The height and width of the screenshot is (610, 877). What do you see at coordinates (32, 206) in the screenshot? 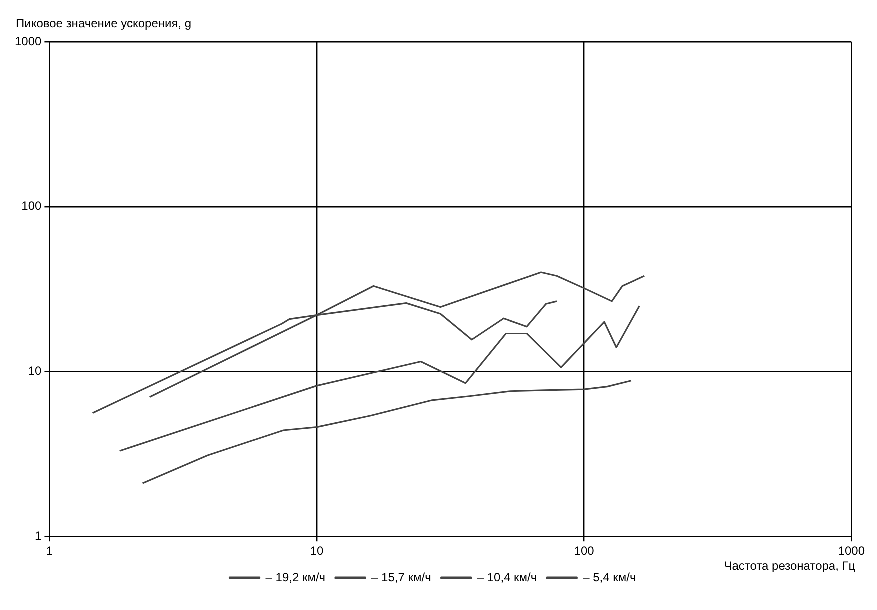
I see `y-tick-label: 100` at bounding box center [32, 206].